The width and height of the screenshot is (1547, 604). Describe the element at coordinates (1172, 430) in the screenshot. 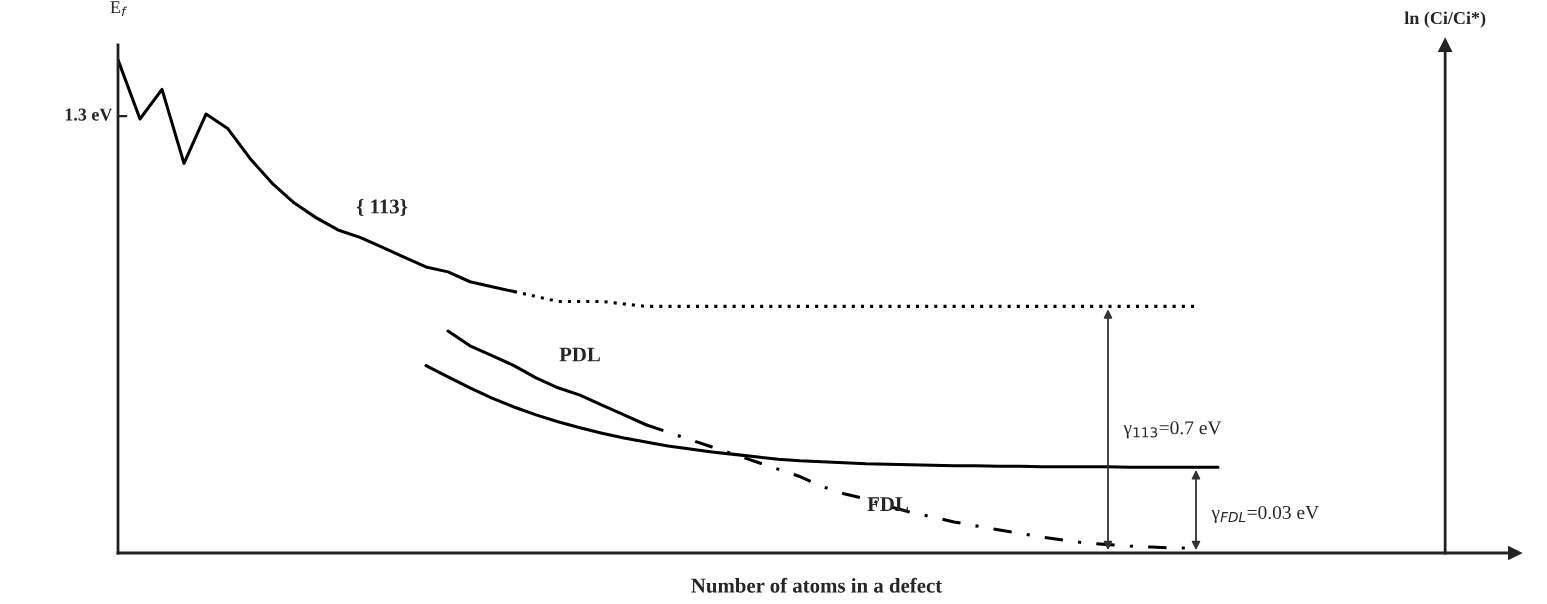

I see `annotation: γ$_{113}$=0.7 eV` at that location.